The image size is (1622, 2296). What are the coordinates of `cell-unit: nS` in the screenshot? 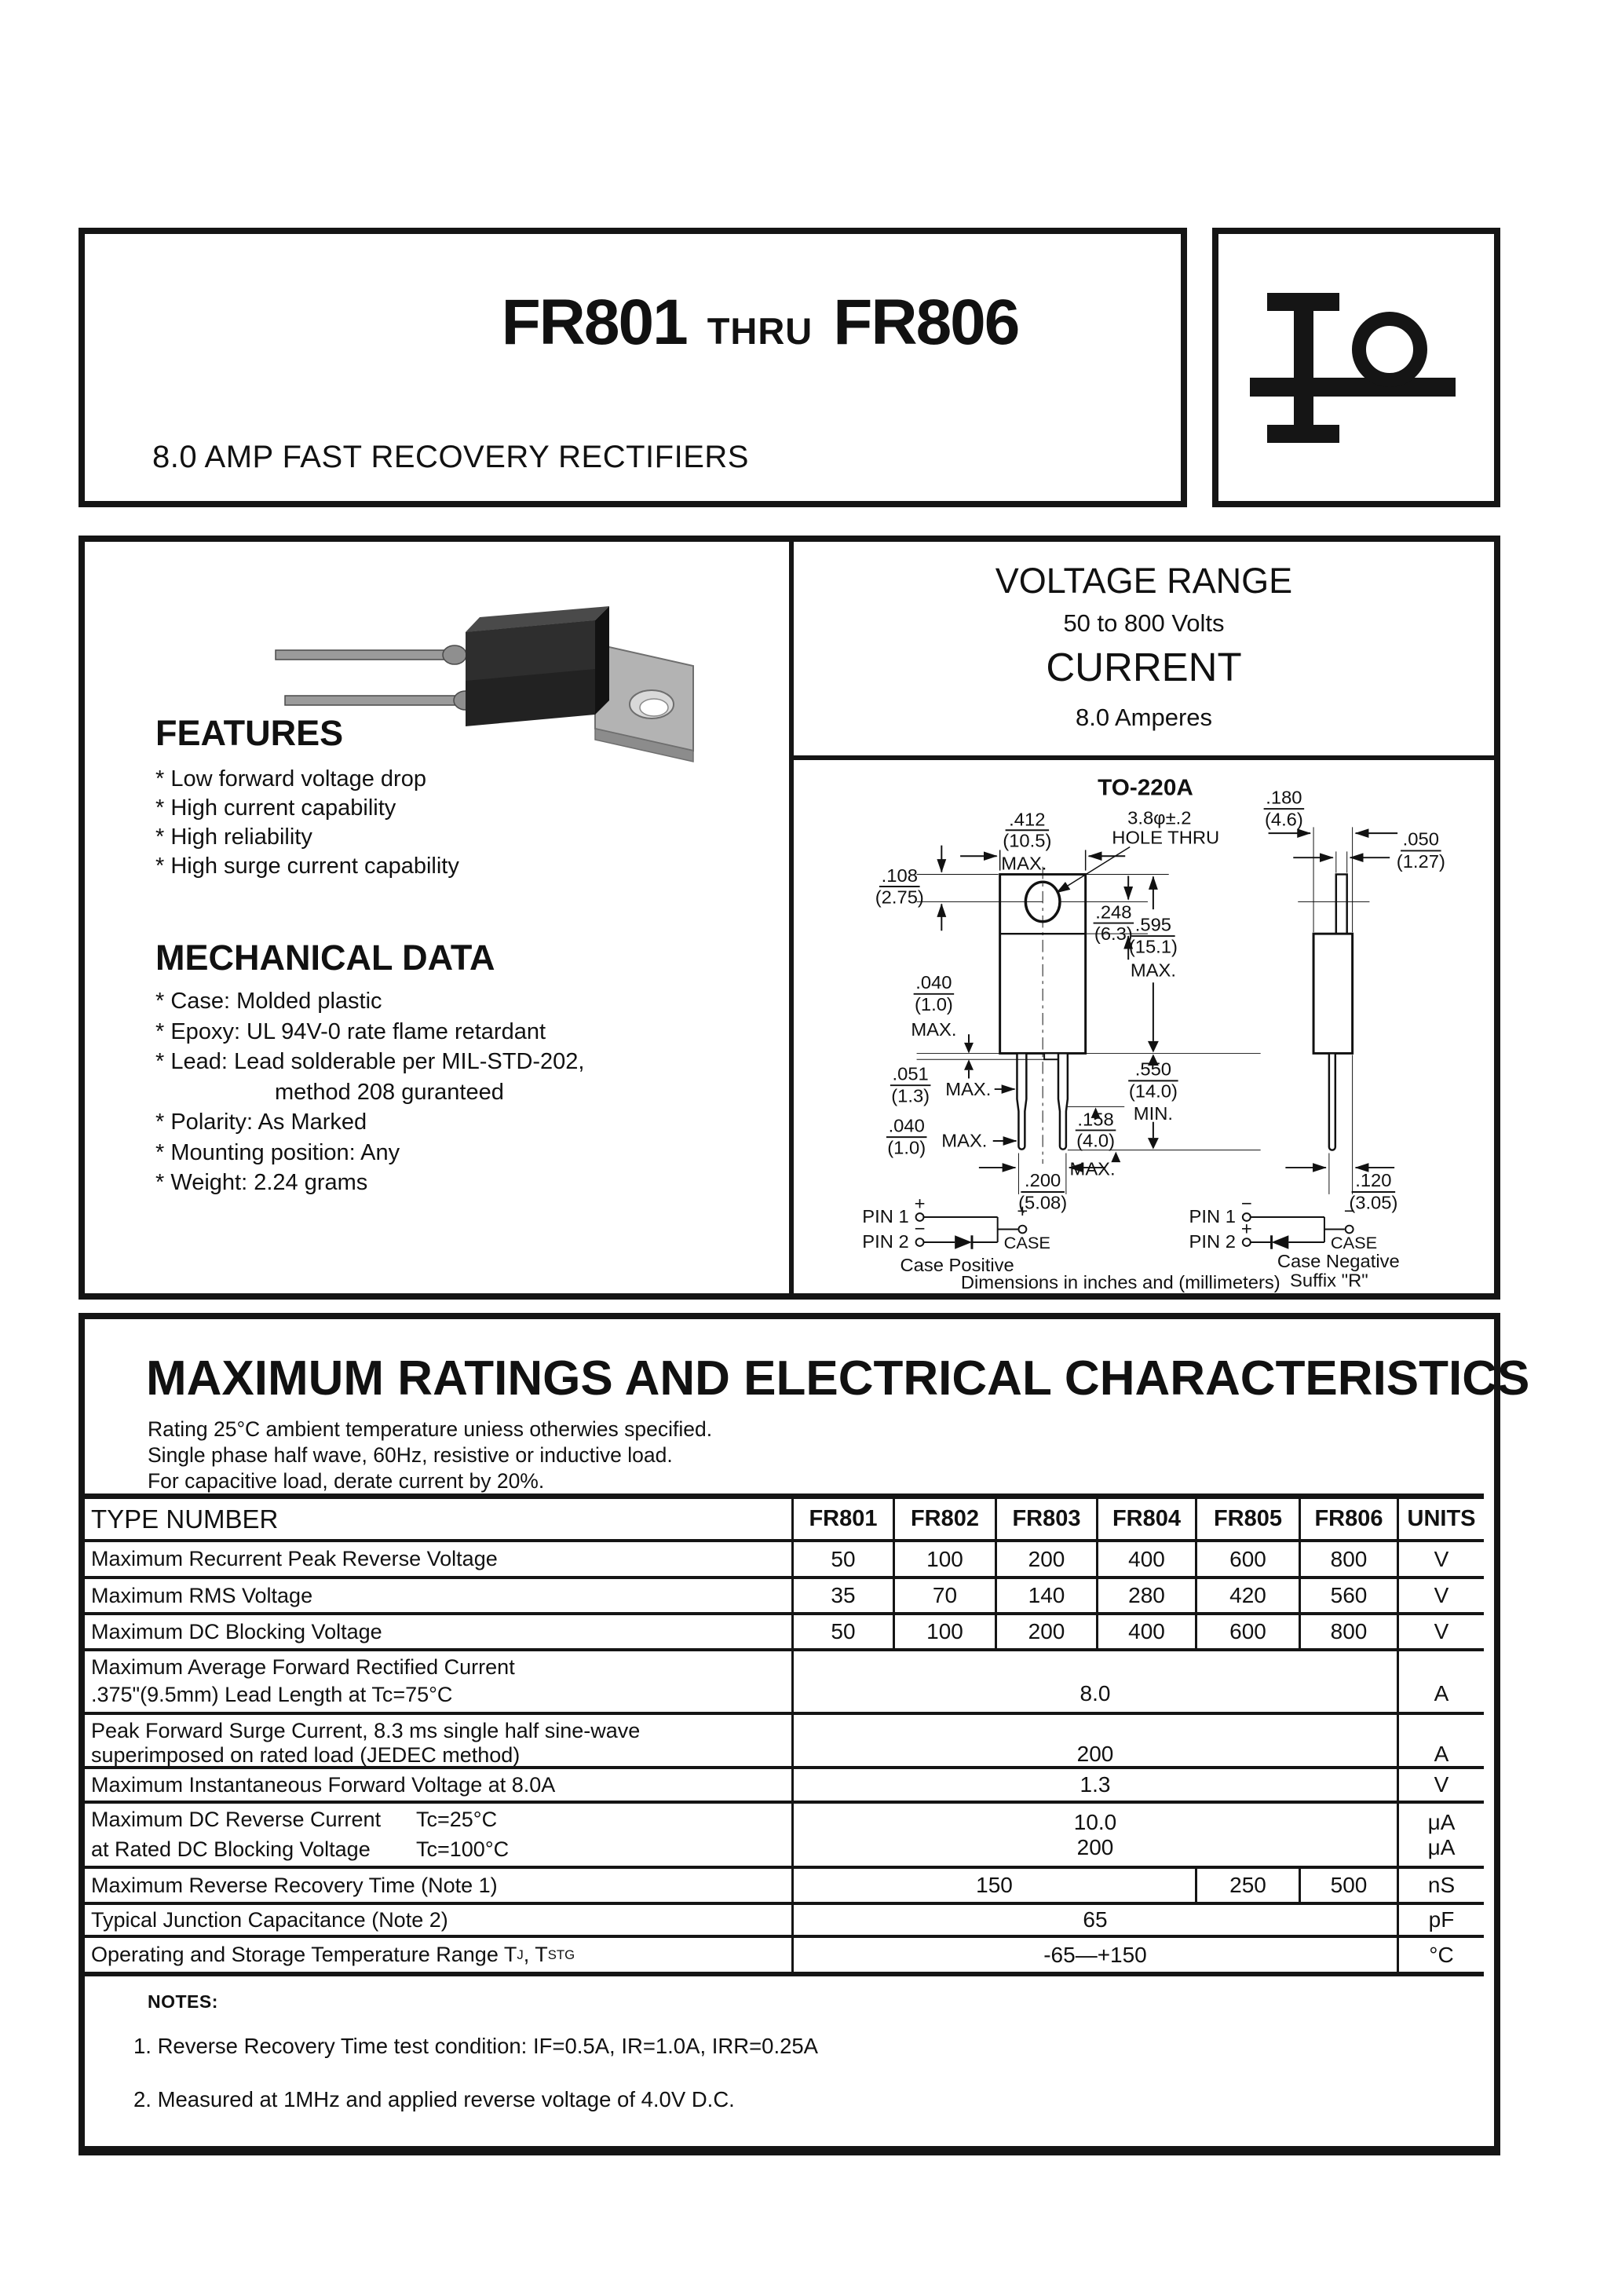 It's located at (1440, 1886).